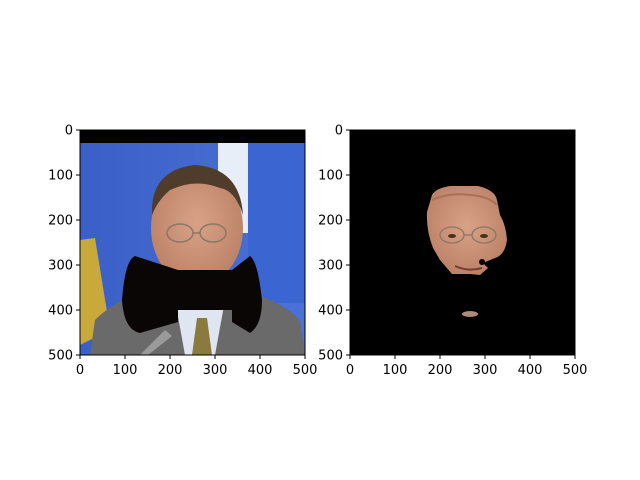 Image resolution: width=640 pixels, height=480 pixels. I want to click on left-y-ticks: 0 100 200 300 400 500, so click(64, 244).